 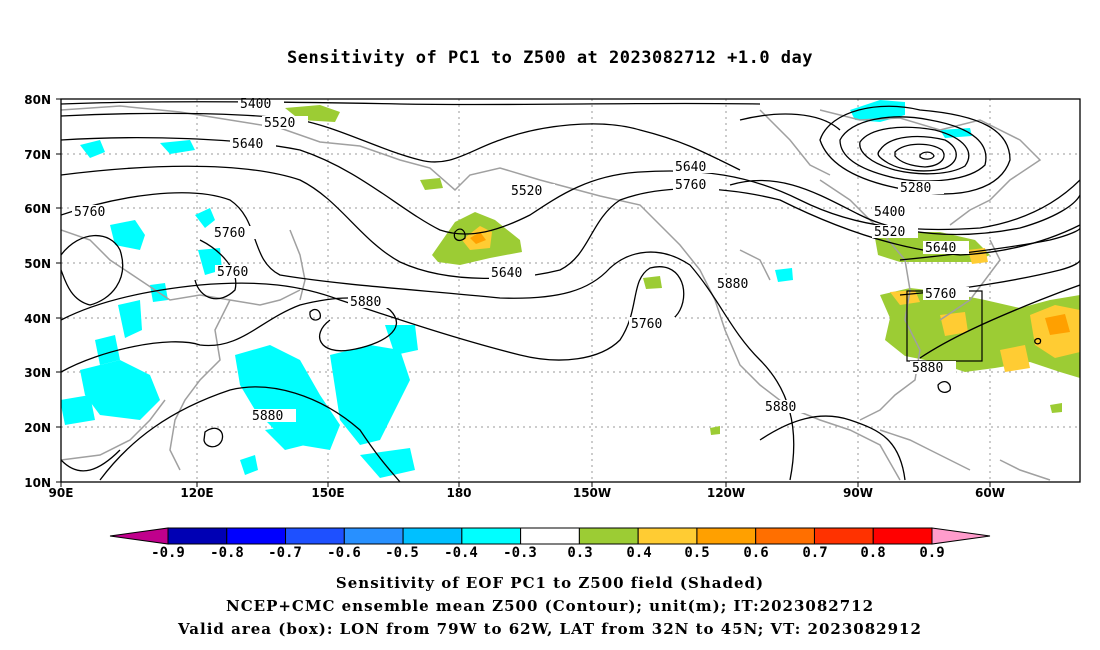 What do you see at coordinates (37, 428) in the screenshot?
I see `lat-label: 20N` at bounding box center [37, 428].